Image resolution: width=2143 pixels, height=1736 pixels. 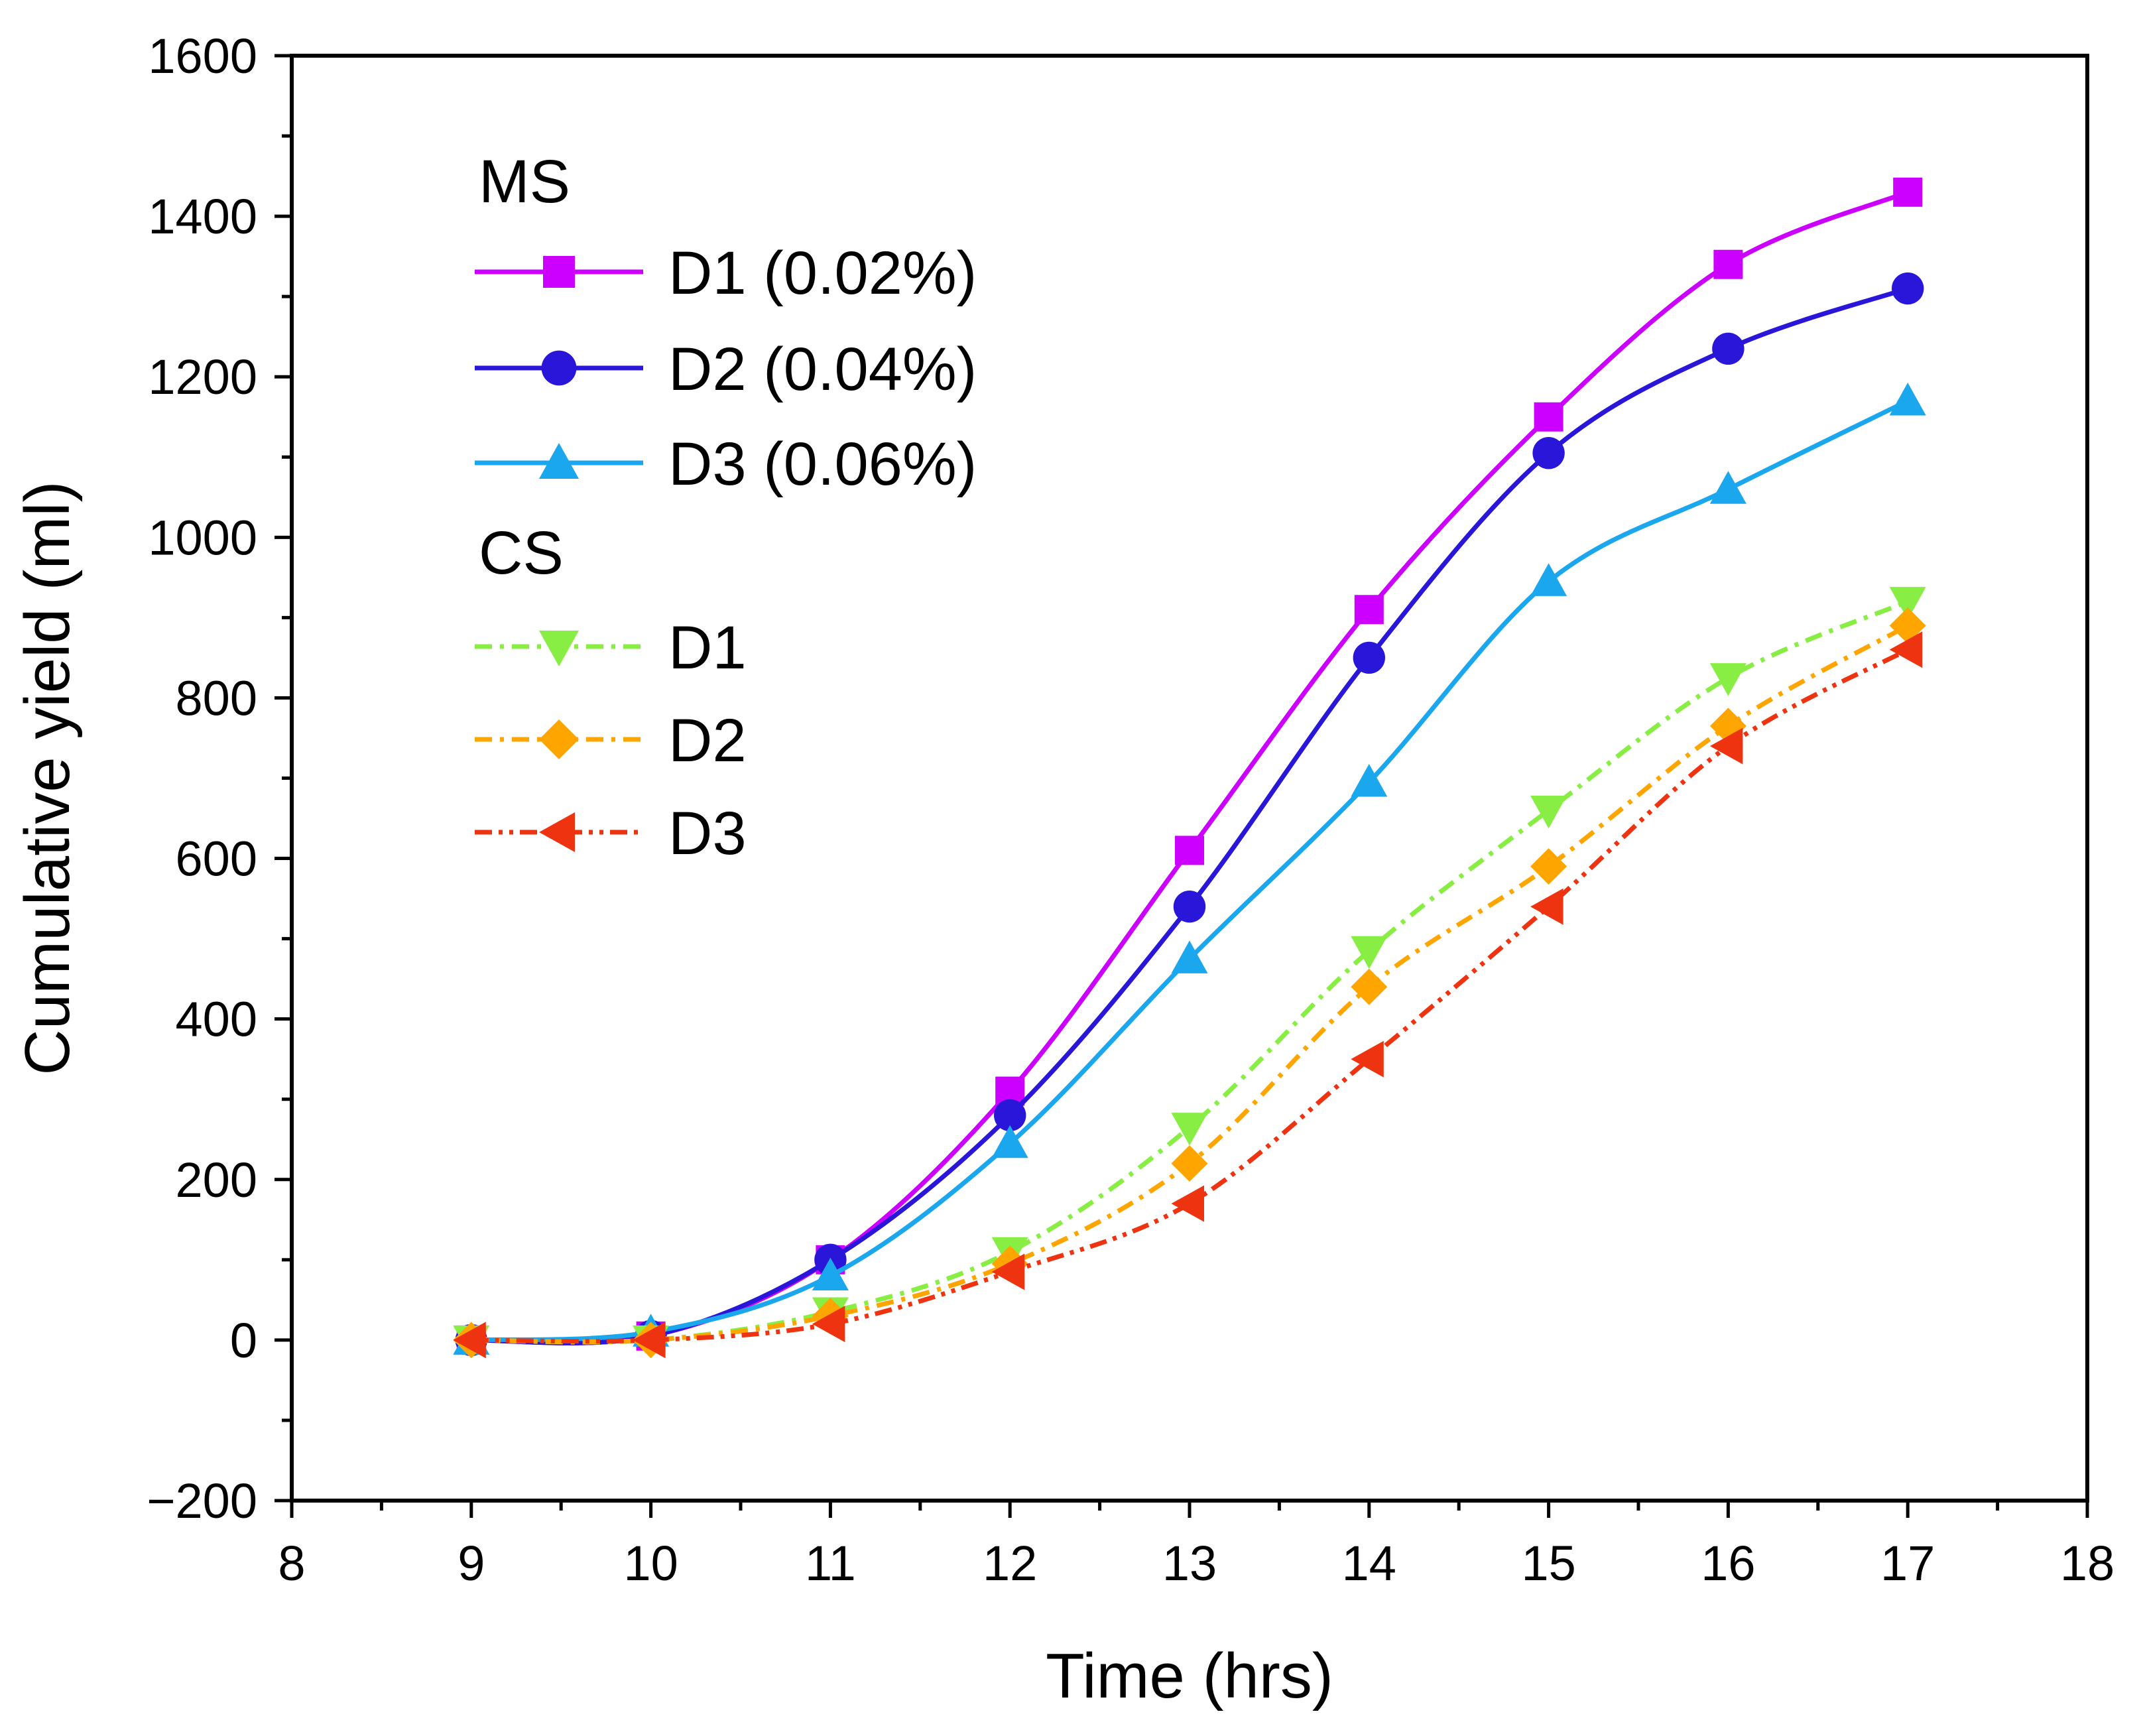 What do you see at coordinates (521, 553) in the screenshot?
I see `legend-group-title: CS` at bounding box center [521, 553].